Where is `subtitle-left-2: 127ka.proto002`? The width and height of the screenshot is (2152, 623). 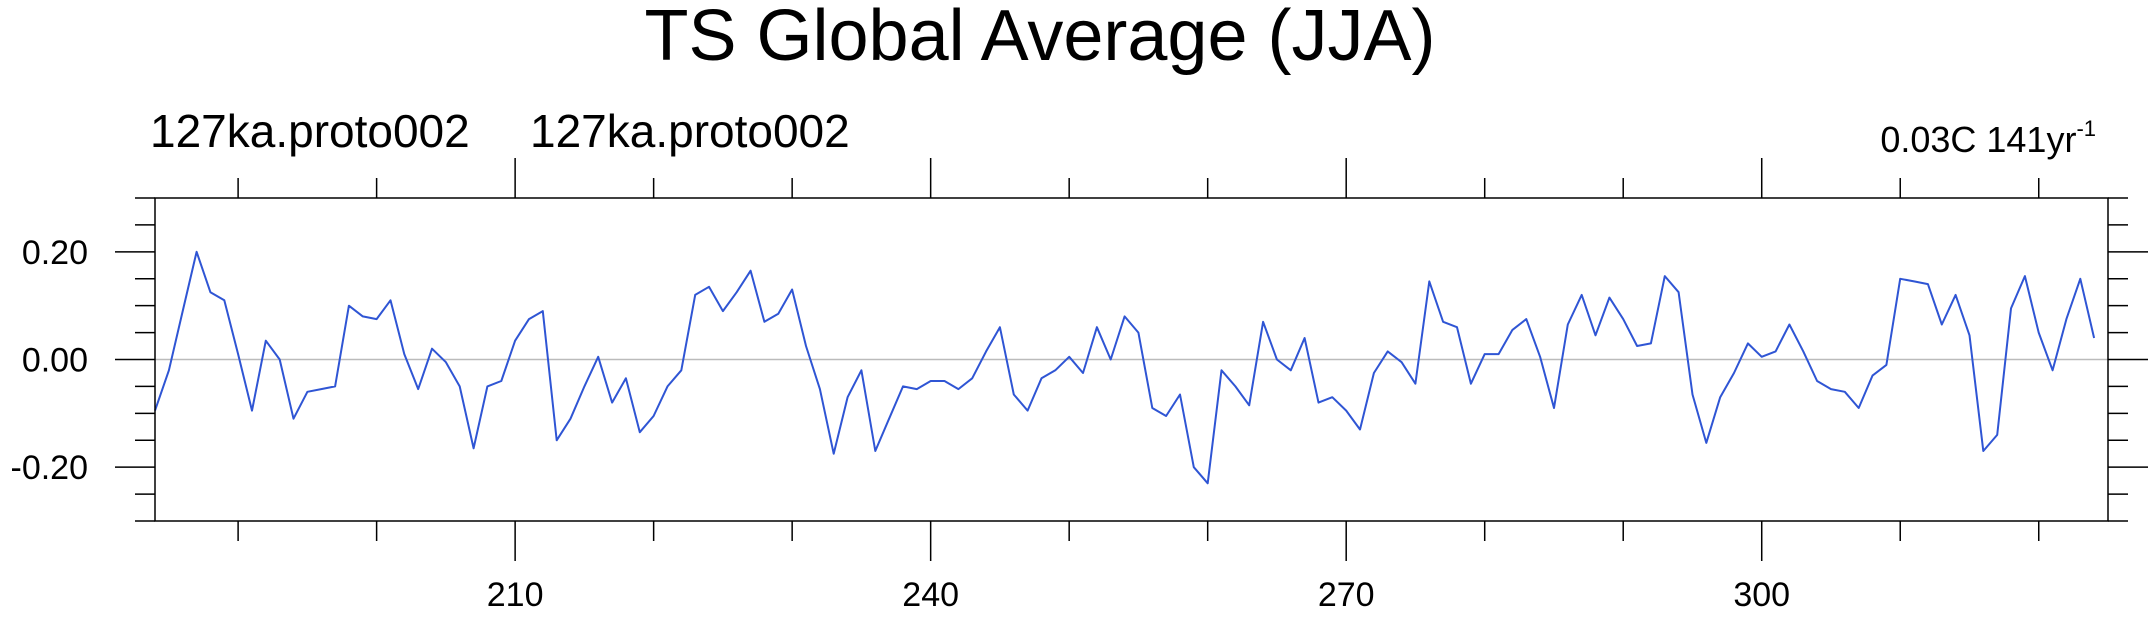 subtitle-left-2: 127ka.proto002 is located at coordinates (690, 131).